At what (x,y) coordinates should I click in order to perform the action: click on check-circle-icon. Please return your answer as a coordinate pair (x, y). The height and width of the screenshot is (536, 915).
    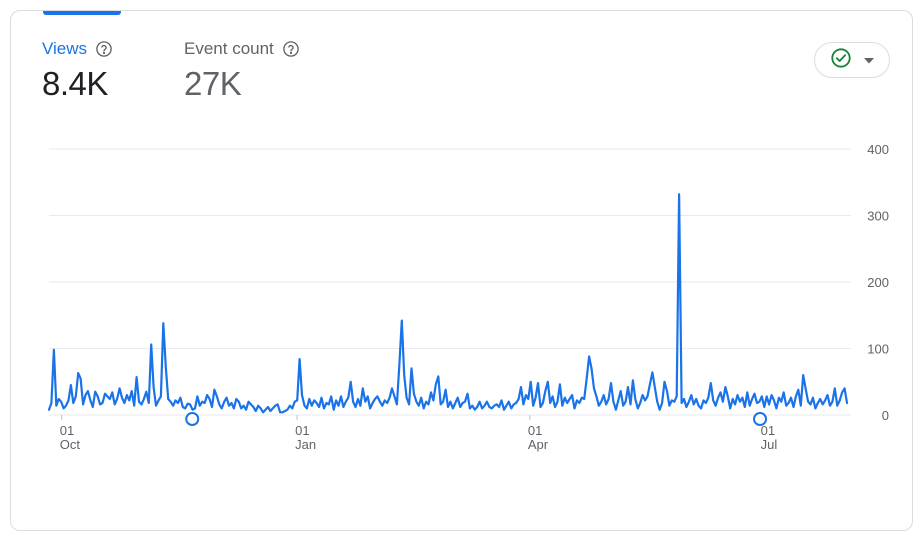
    Looking at the image, I should click on (841, 60).